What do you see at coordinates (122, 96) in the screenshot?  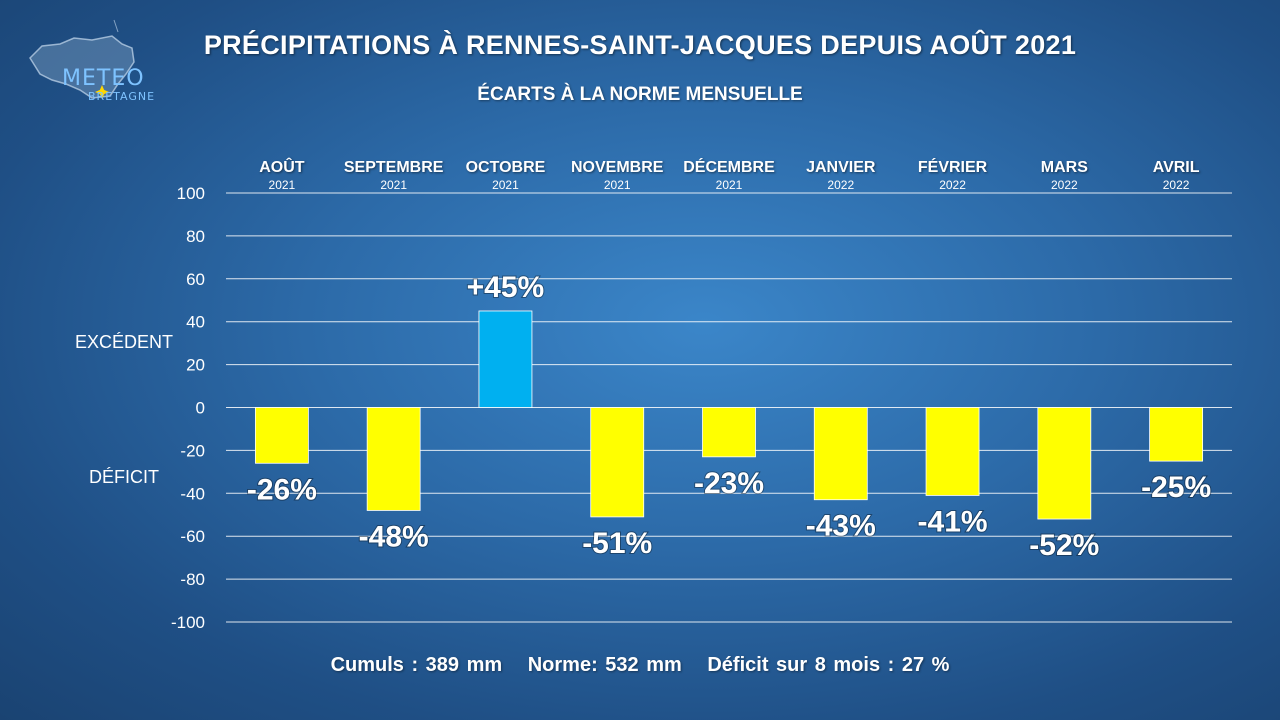 I see `logo-subtext: BRETAGNE` at bounding box center [122, 96].